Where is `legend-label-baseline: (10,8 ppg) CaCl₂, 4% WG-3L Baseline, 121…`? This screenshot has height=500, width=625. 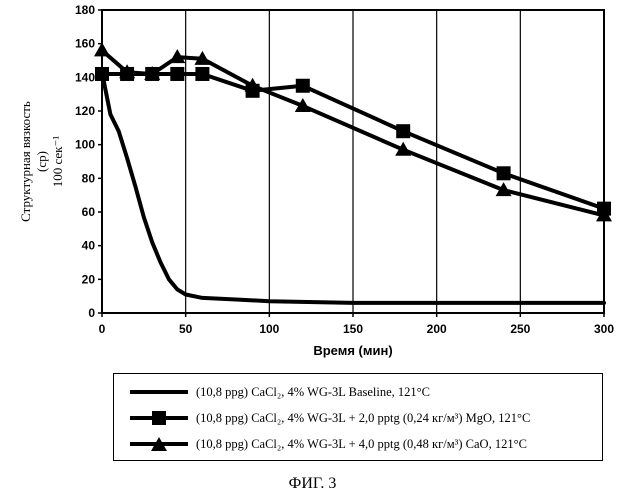
legend-label-baseline: (10,8 ppg) CaCl₂, 4% WG-3L Baseline, 121… is located at coordinates (313, 392).